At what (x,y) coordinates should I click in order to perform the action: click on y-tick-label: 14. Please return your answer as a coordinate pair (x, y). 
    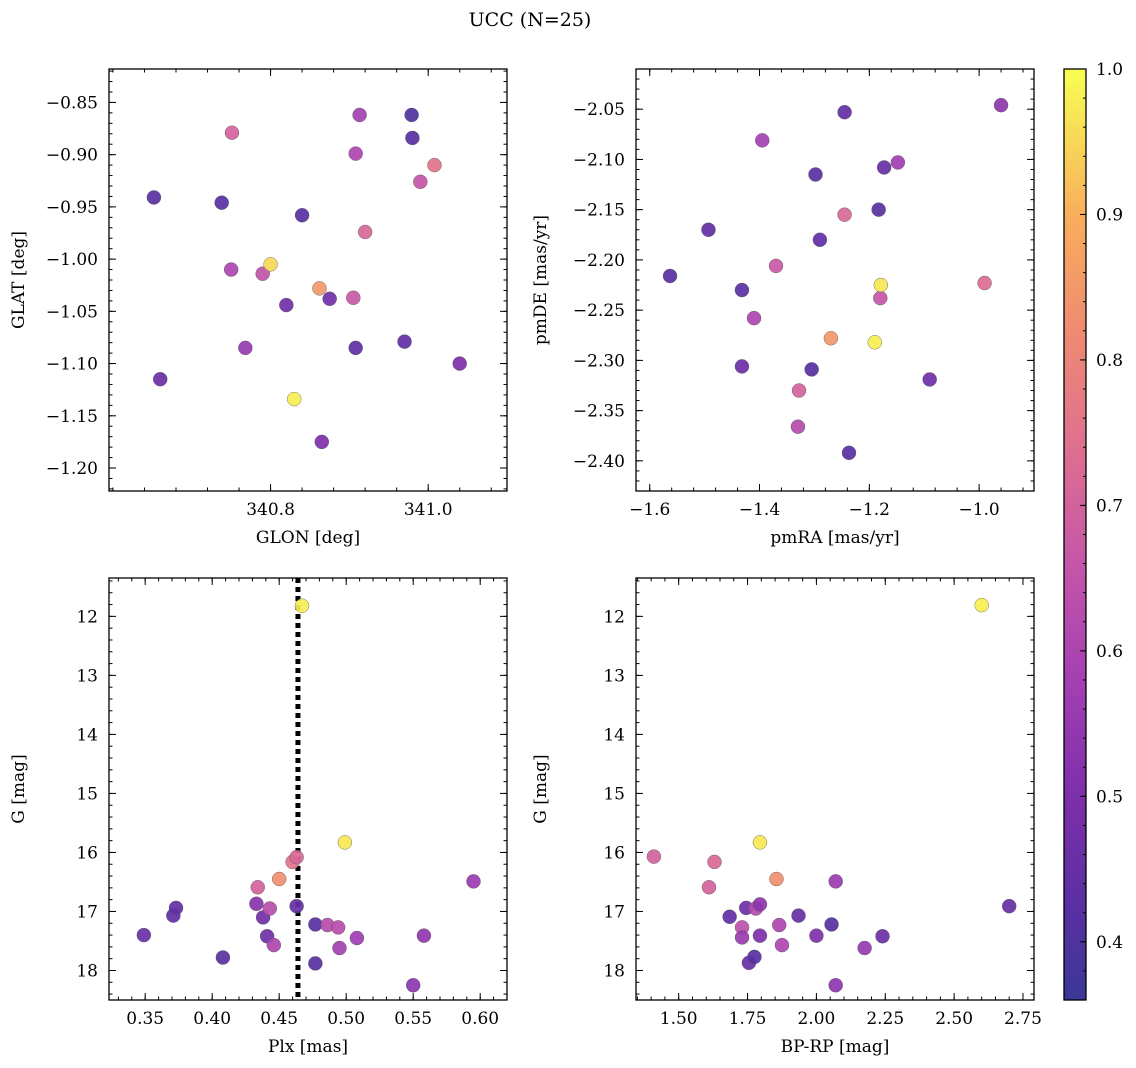
    Looking at the image, I should click on (614, 735).